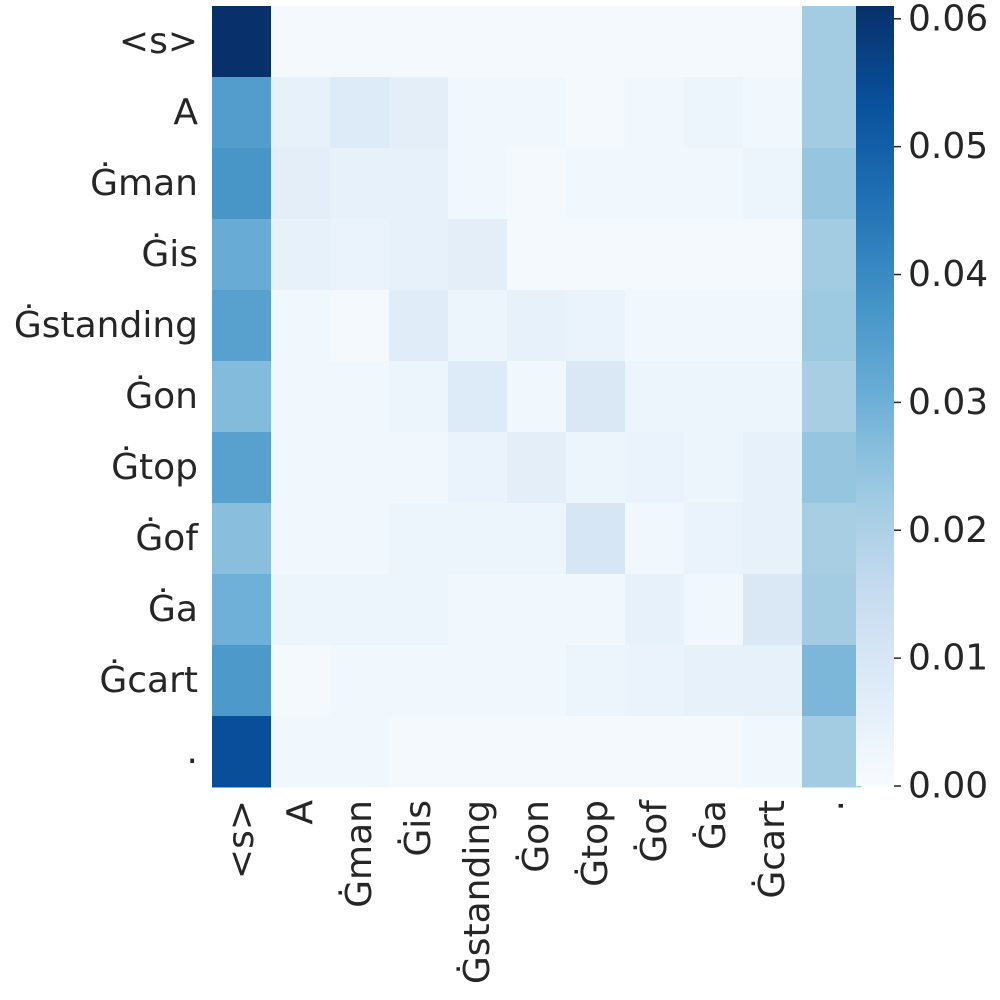 Image resolution: width=1000 pixels, height=1000 pixels. I want to click on x-tick-label: Ġof, so click(654, 831).